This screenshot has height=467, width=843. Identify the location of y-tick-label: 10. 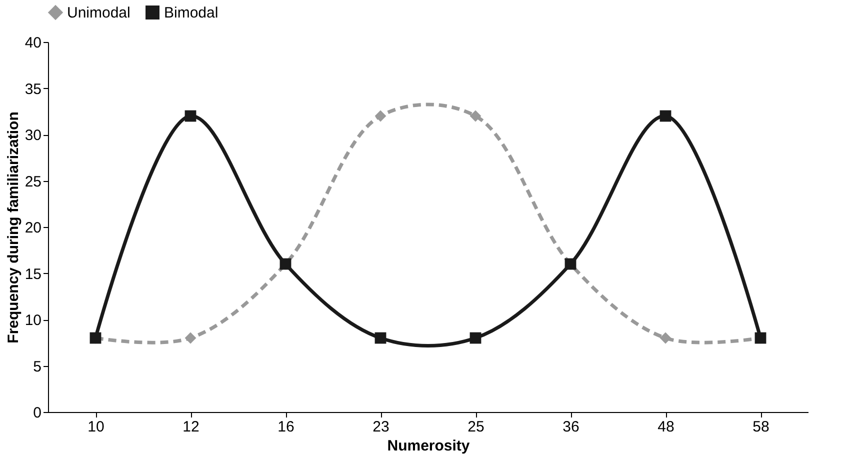
(33, 320).